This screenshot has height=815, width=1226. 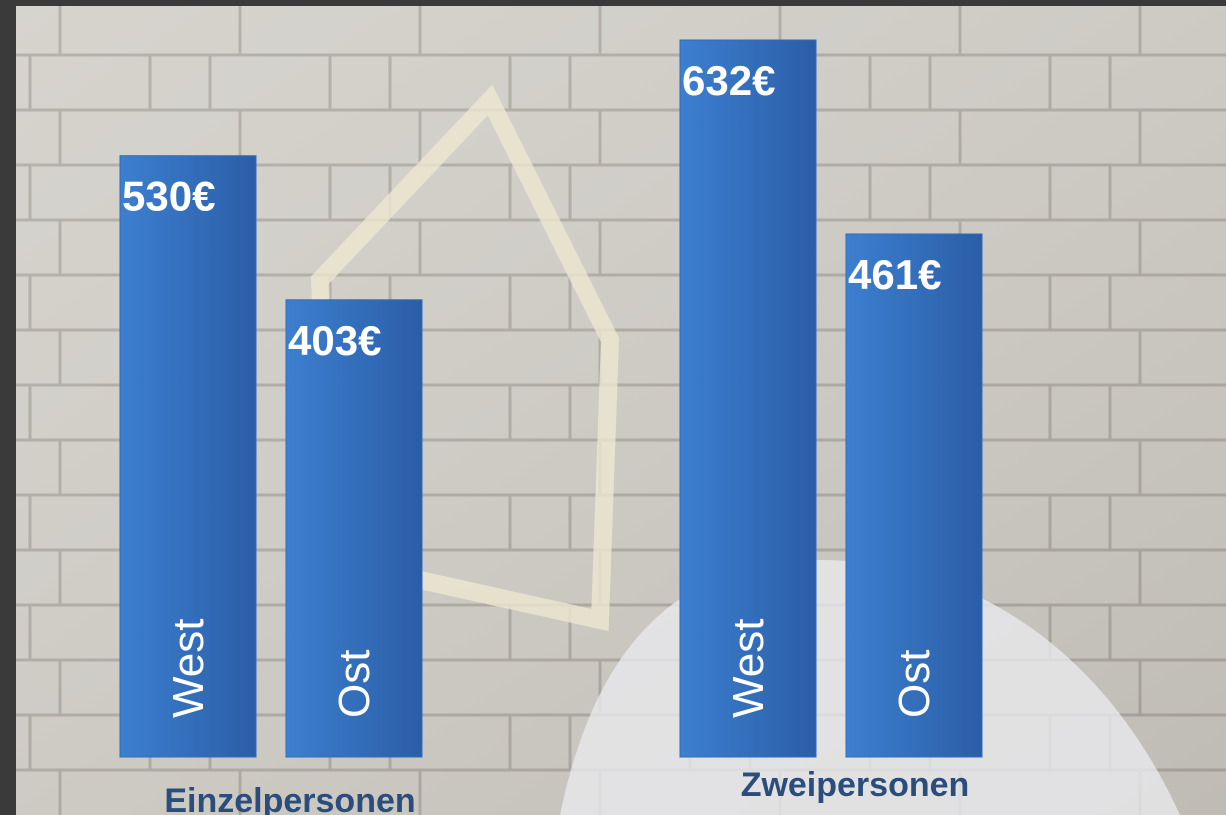 What do you see at coordinates (289, 798) in the screenshot?
I see `category-label: Einzelpersonen` at bounding box center [289, 798].